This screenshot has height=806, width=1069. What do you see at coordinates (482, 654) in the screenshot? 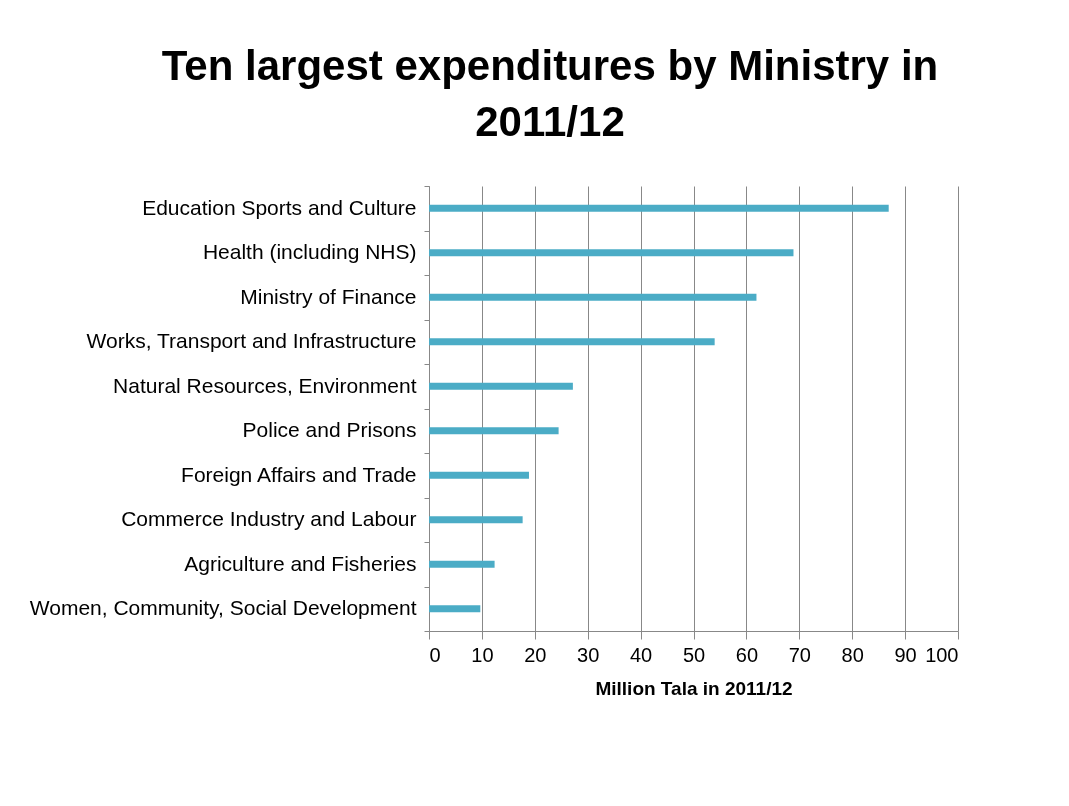
I see `x-tick-label: 10` at bounding box center [482, 654].